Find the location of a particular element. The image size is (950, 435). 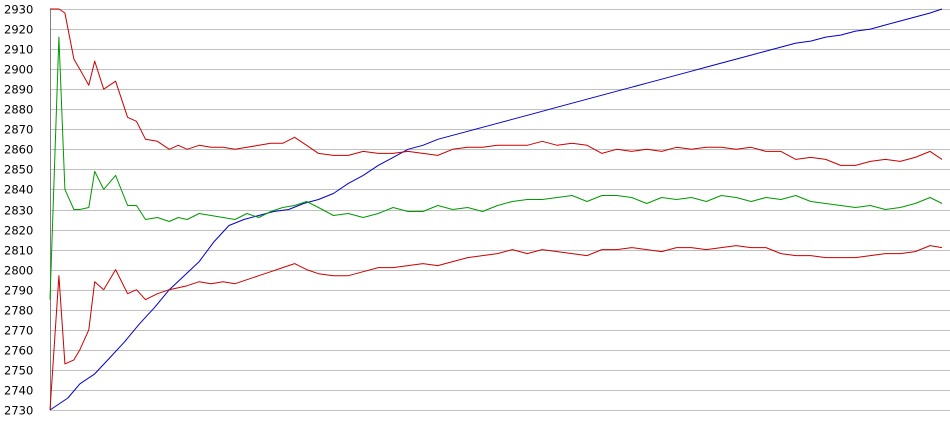

y-tick-label: 2900 is located at coordinates (18, 70).